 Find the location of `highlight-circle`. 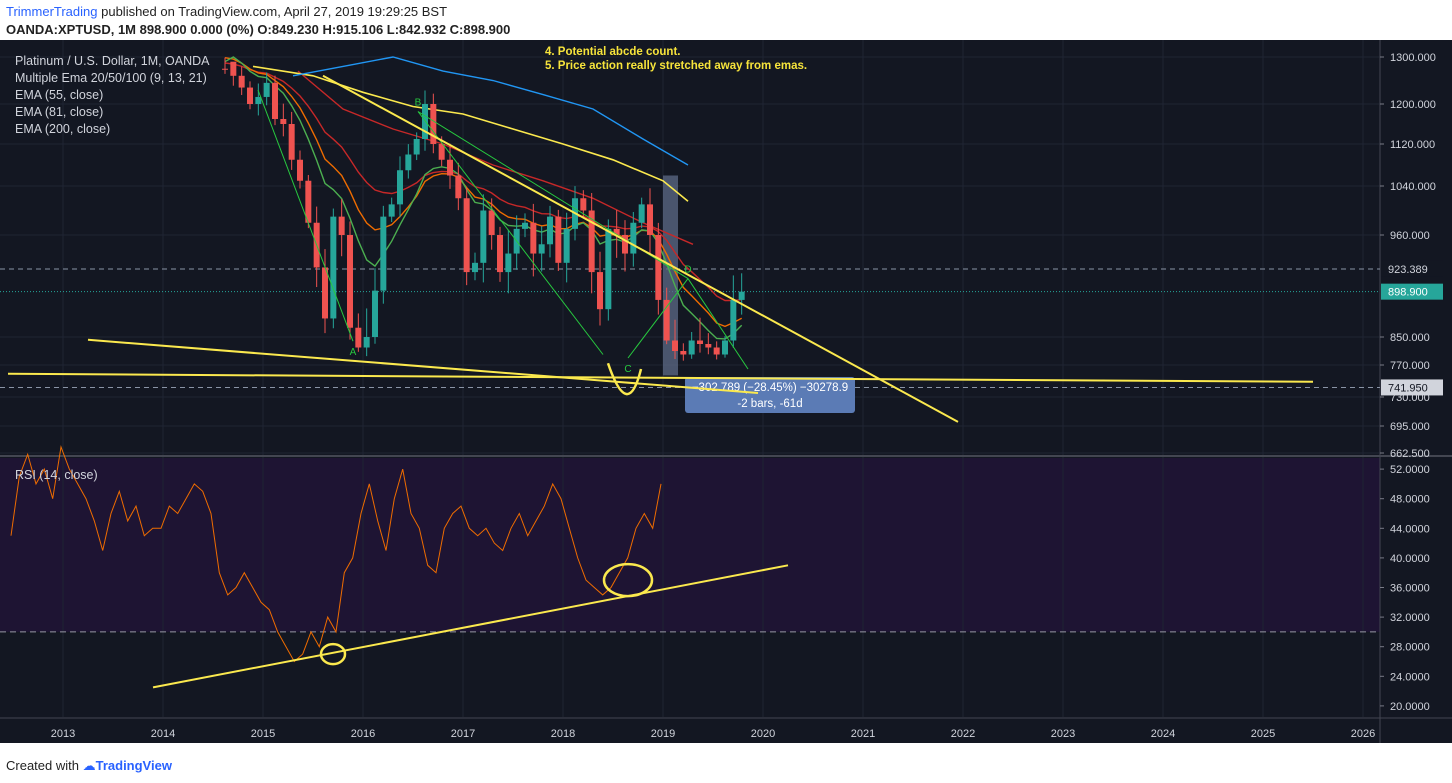

highlight-circle is located at coordinates (624, 379).